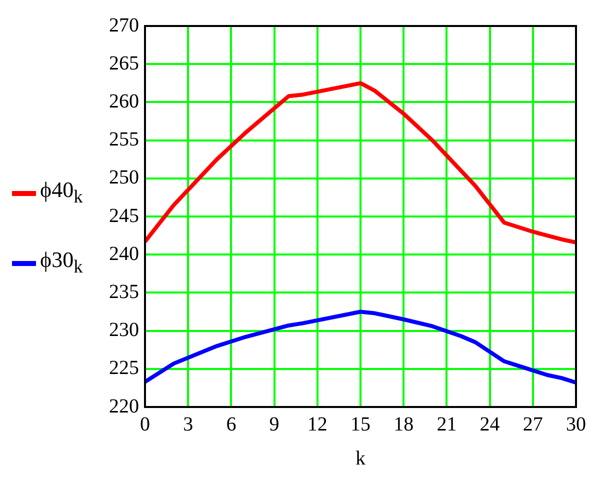 Image resolution: width=600 pixels, height=483 pixels. Describe the element at coordinates (124, 253) in the screenshot. I see `y-tick-label: 240` at that location.